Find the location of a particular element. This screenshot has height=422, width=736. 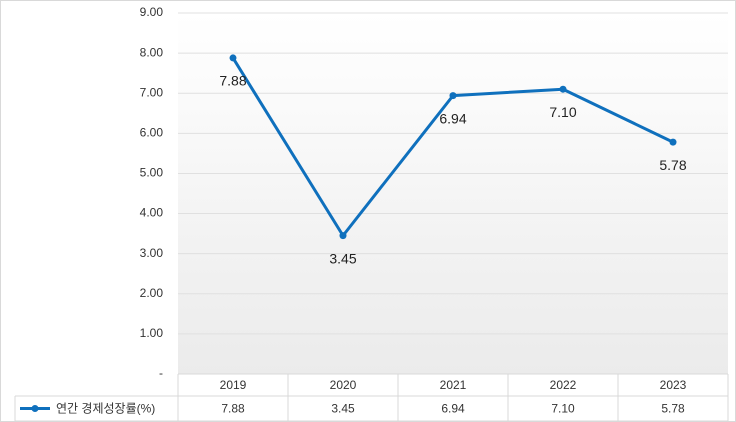

data-label: 7.10 is located at coordinates (562, 112).